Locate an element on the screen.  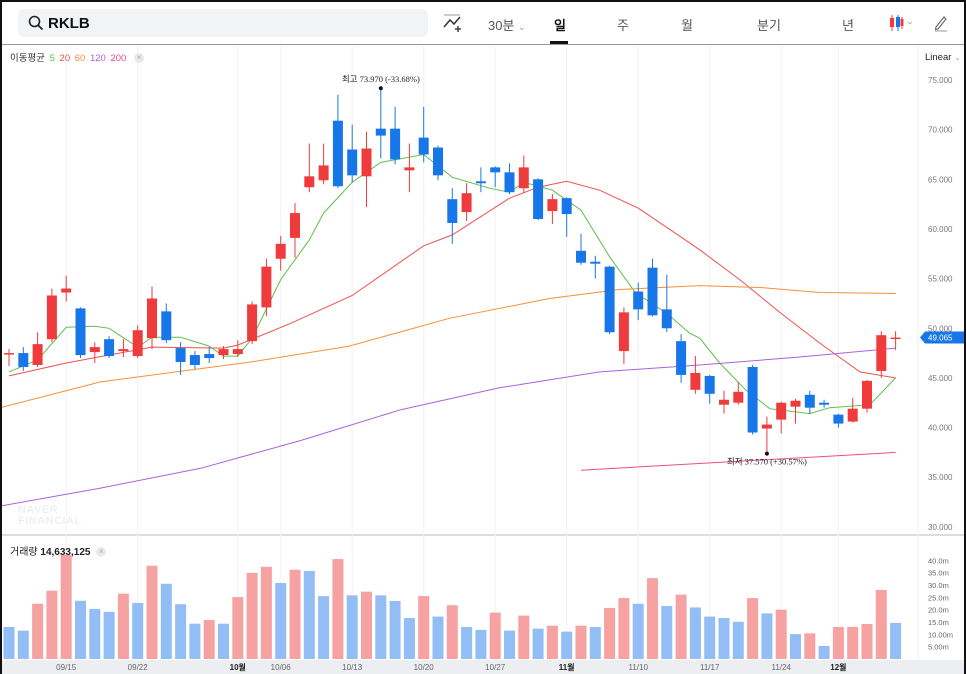
volume-tick-label: 15.0m is located at coordinates (938, 622).